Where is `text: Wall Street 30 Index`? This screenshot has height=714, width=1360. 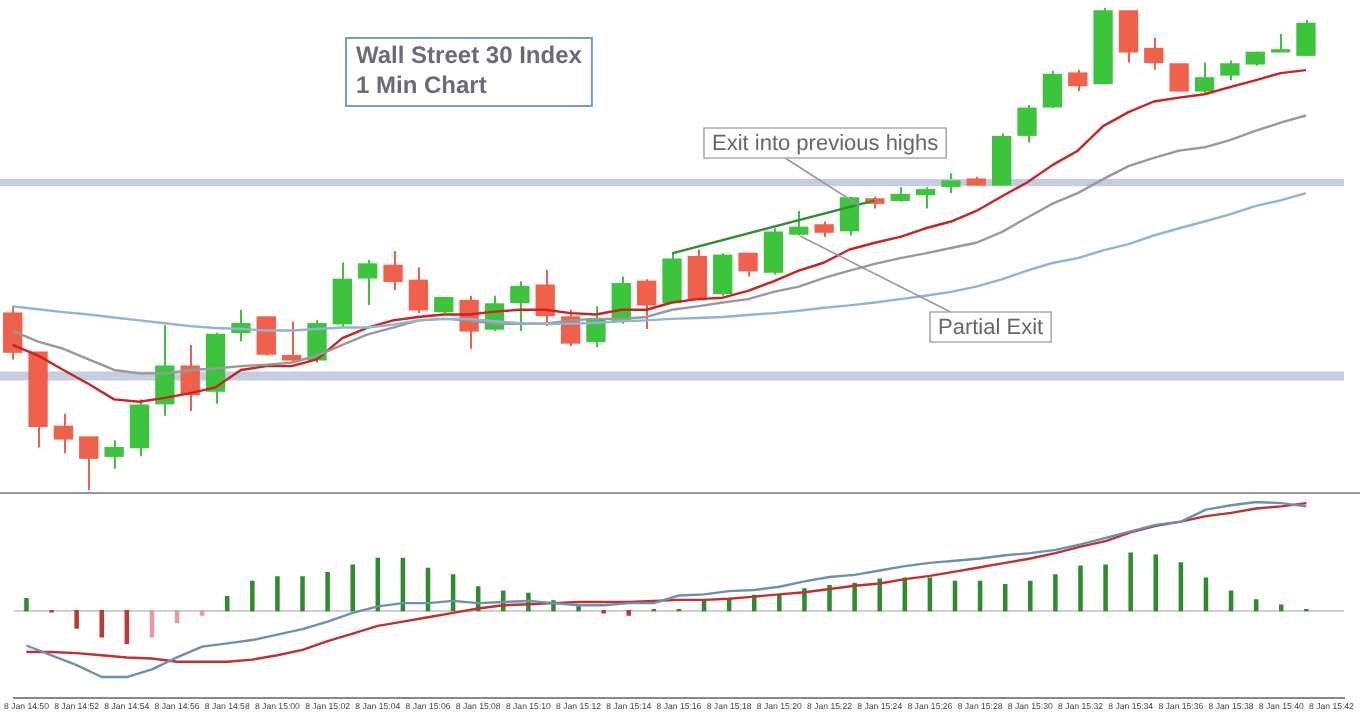 text: Wall Street 30 Index is located at coordinates (469, 54).